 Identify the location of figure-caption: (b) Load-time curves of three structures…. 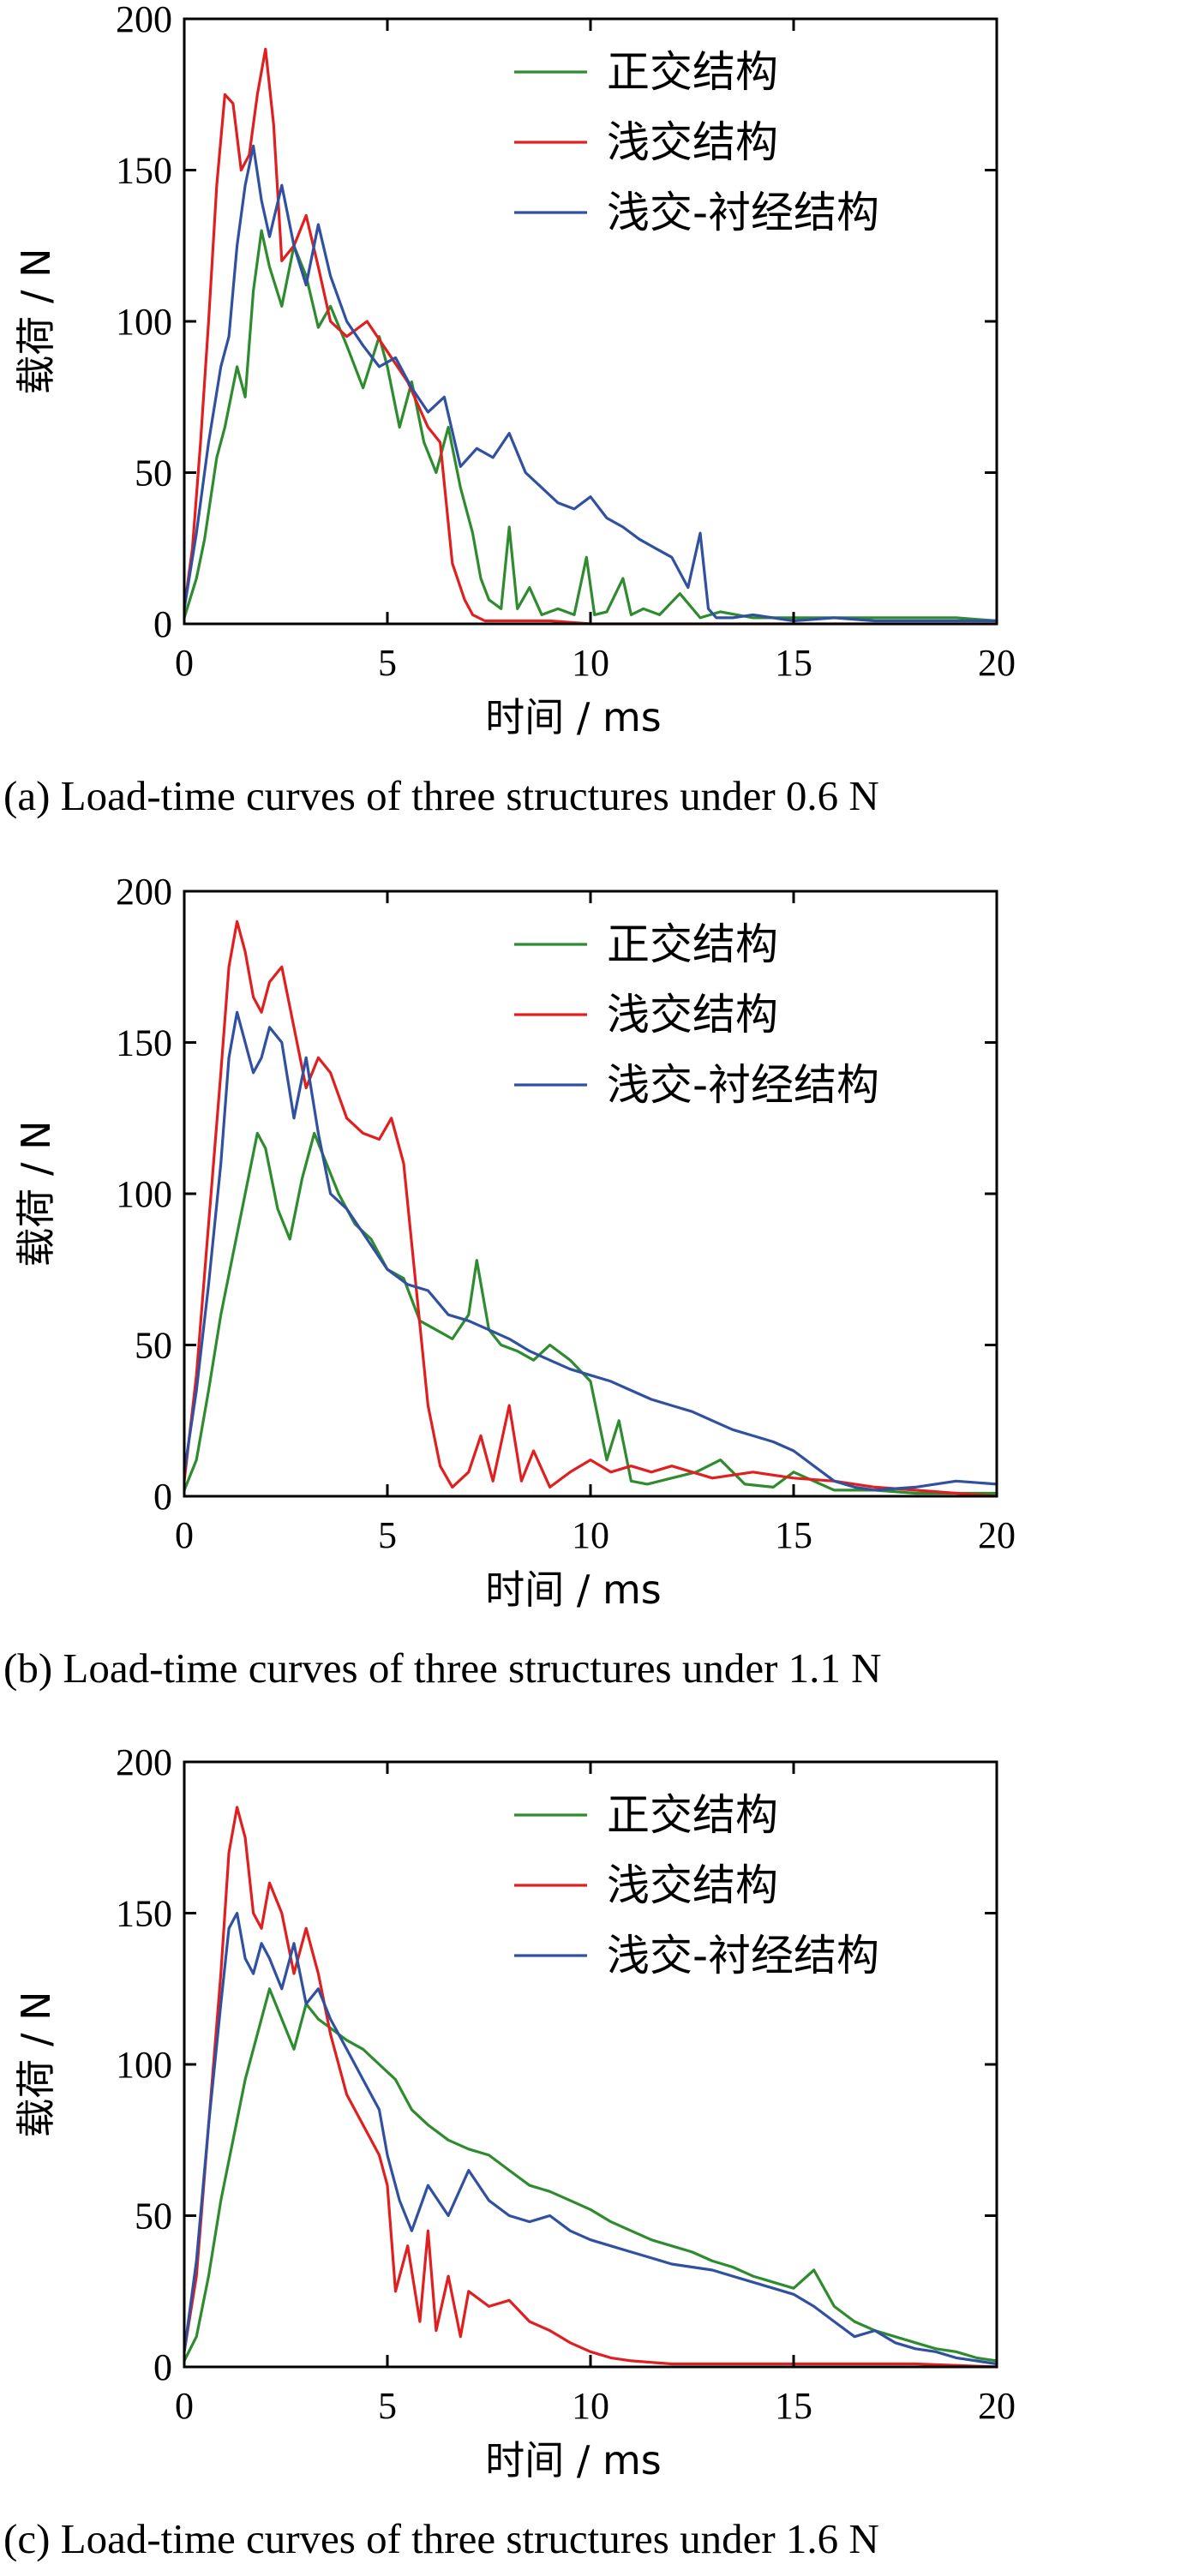
(442, 1668).